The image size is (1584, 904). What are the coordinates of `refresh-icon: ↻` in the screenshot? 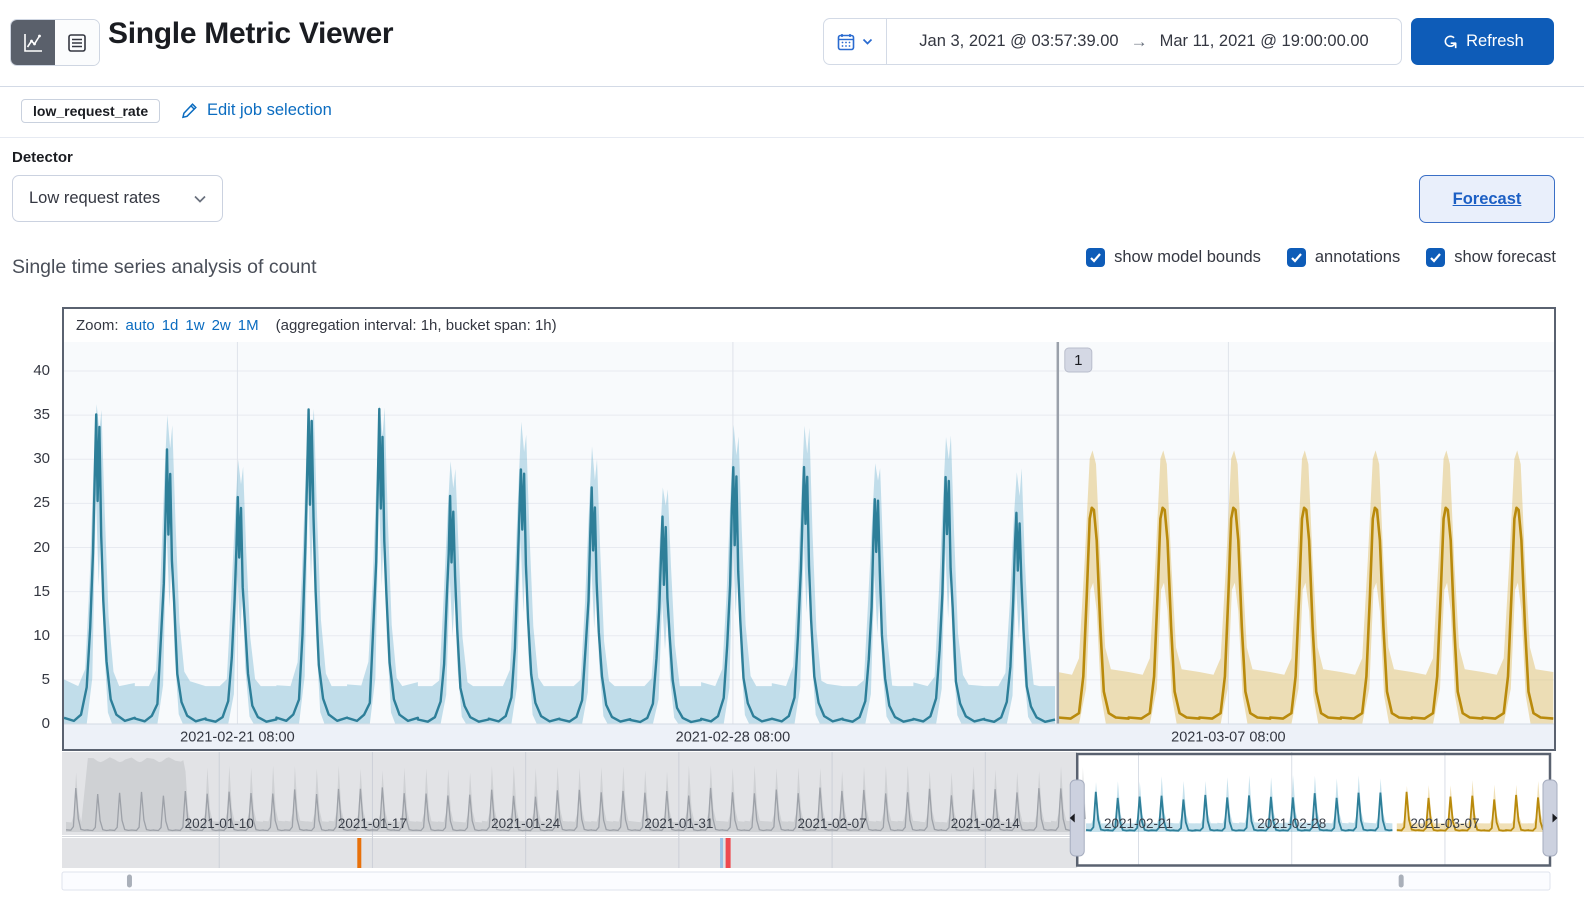 It's located at (1449, 41).